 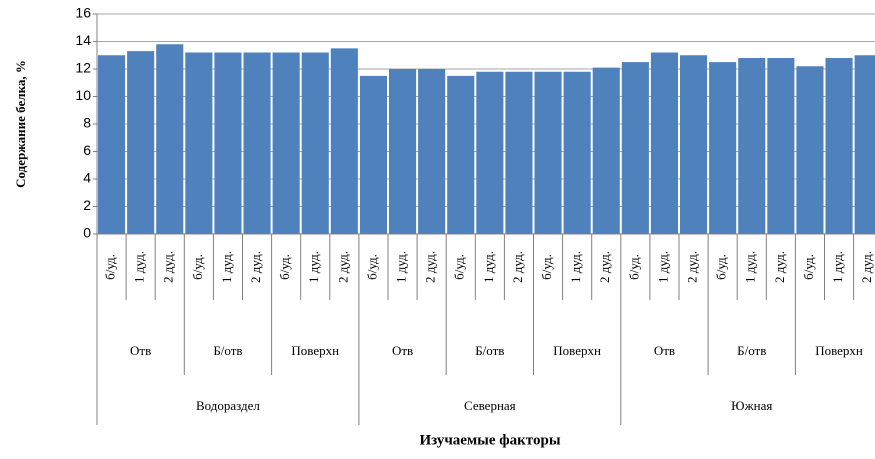 I want to click on y-axis-title: Содержание белка, %, so click(x=20, y=124).